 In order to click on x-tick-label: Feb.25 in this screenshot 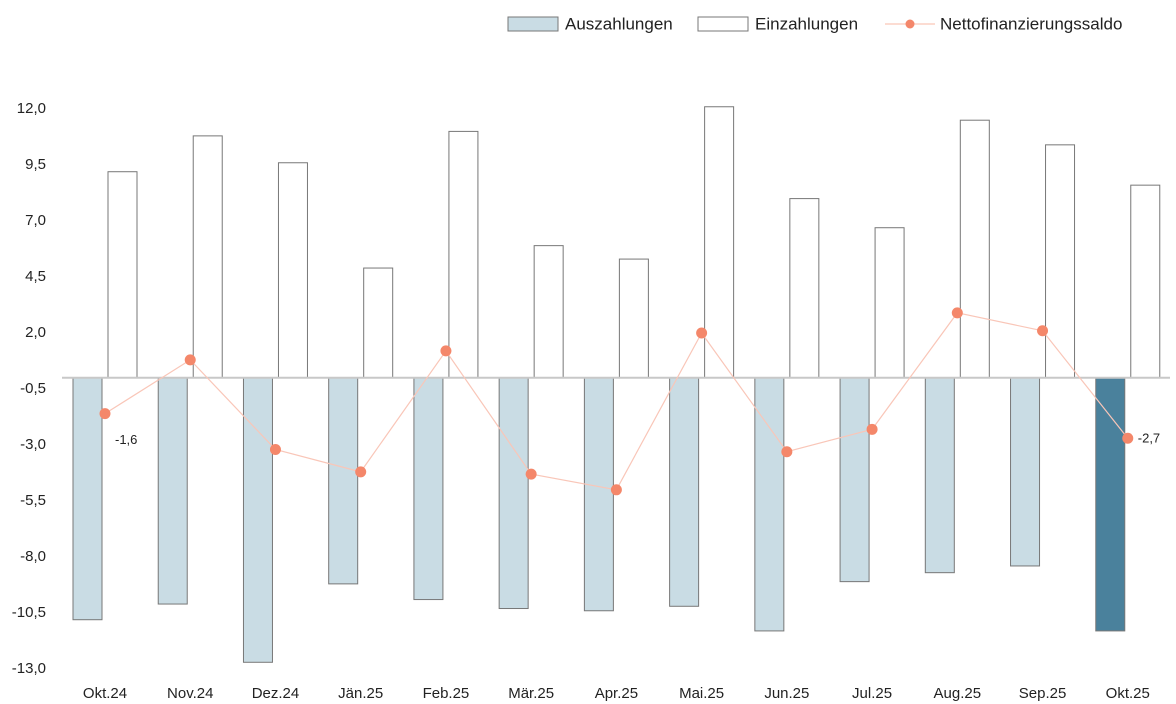, I will do `click(446, 693)`.